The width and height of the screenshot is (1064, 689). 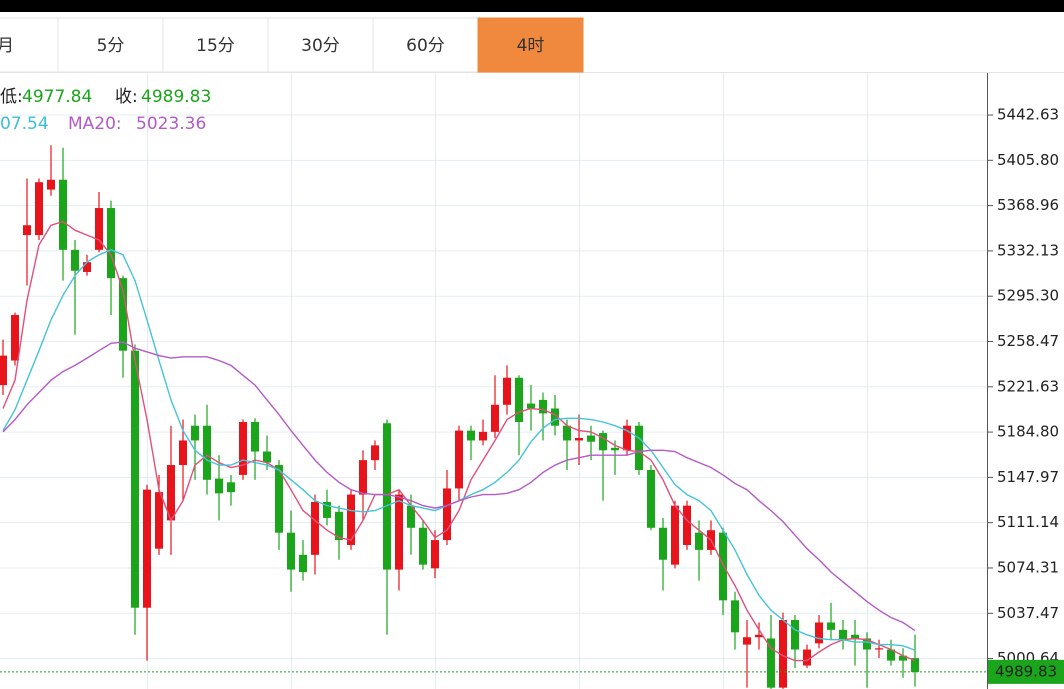 I want to click on y-tick-label: 5368.96, so click(x=1028, y=205).